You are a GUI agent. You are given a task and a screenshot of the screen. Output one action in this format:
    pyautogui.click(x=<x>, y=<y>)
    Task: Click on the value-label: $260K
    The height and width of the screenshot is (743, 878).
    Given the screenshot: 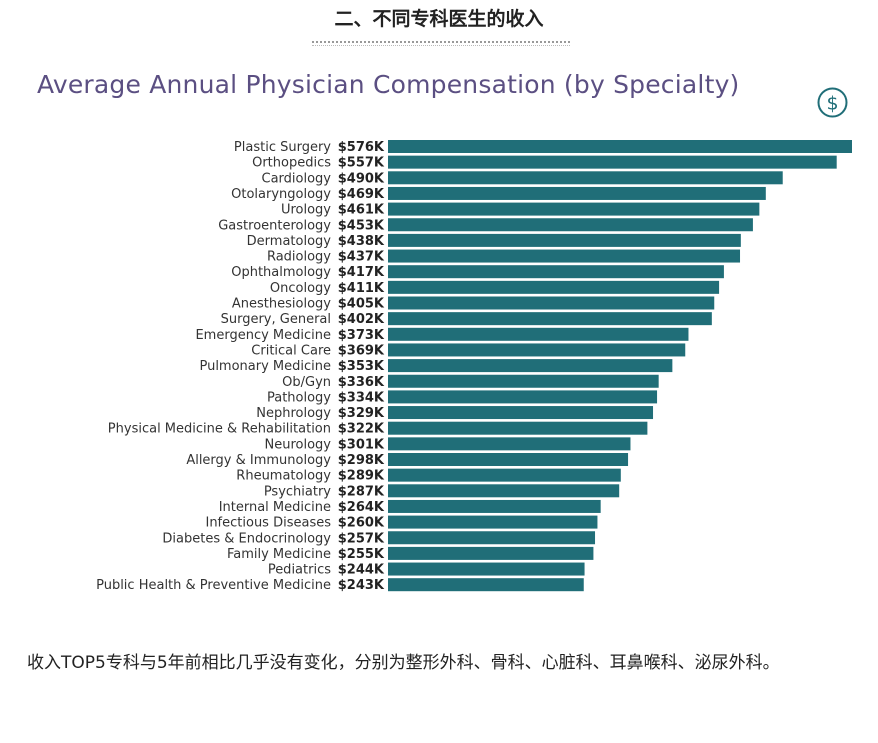 What is the action you would take?
    pyautogui.click(x=361, y=523)
    